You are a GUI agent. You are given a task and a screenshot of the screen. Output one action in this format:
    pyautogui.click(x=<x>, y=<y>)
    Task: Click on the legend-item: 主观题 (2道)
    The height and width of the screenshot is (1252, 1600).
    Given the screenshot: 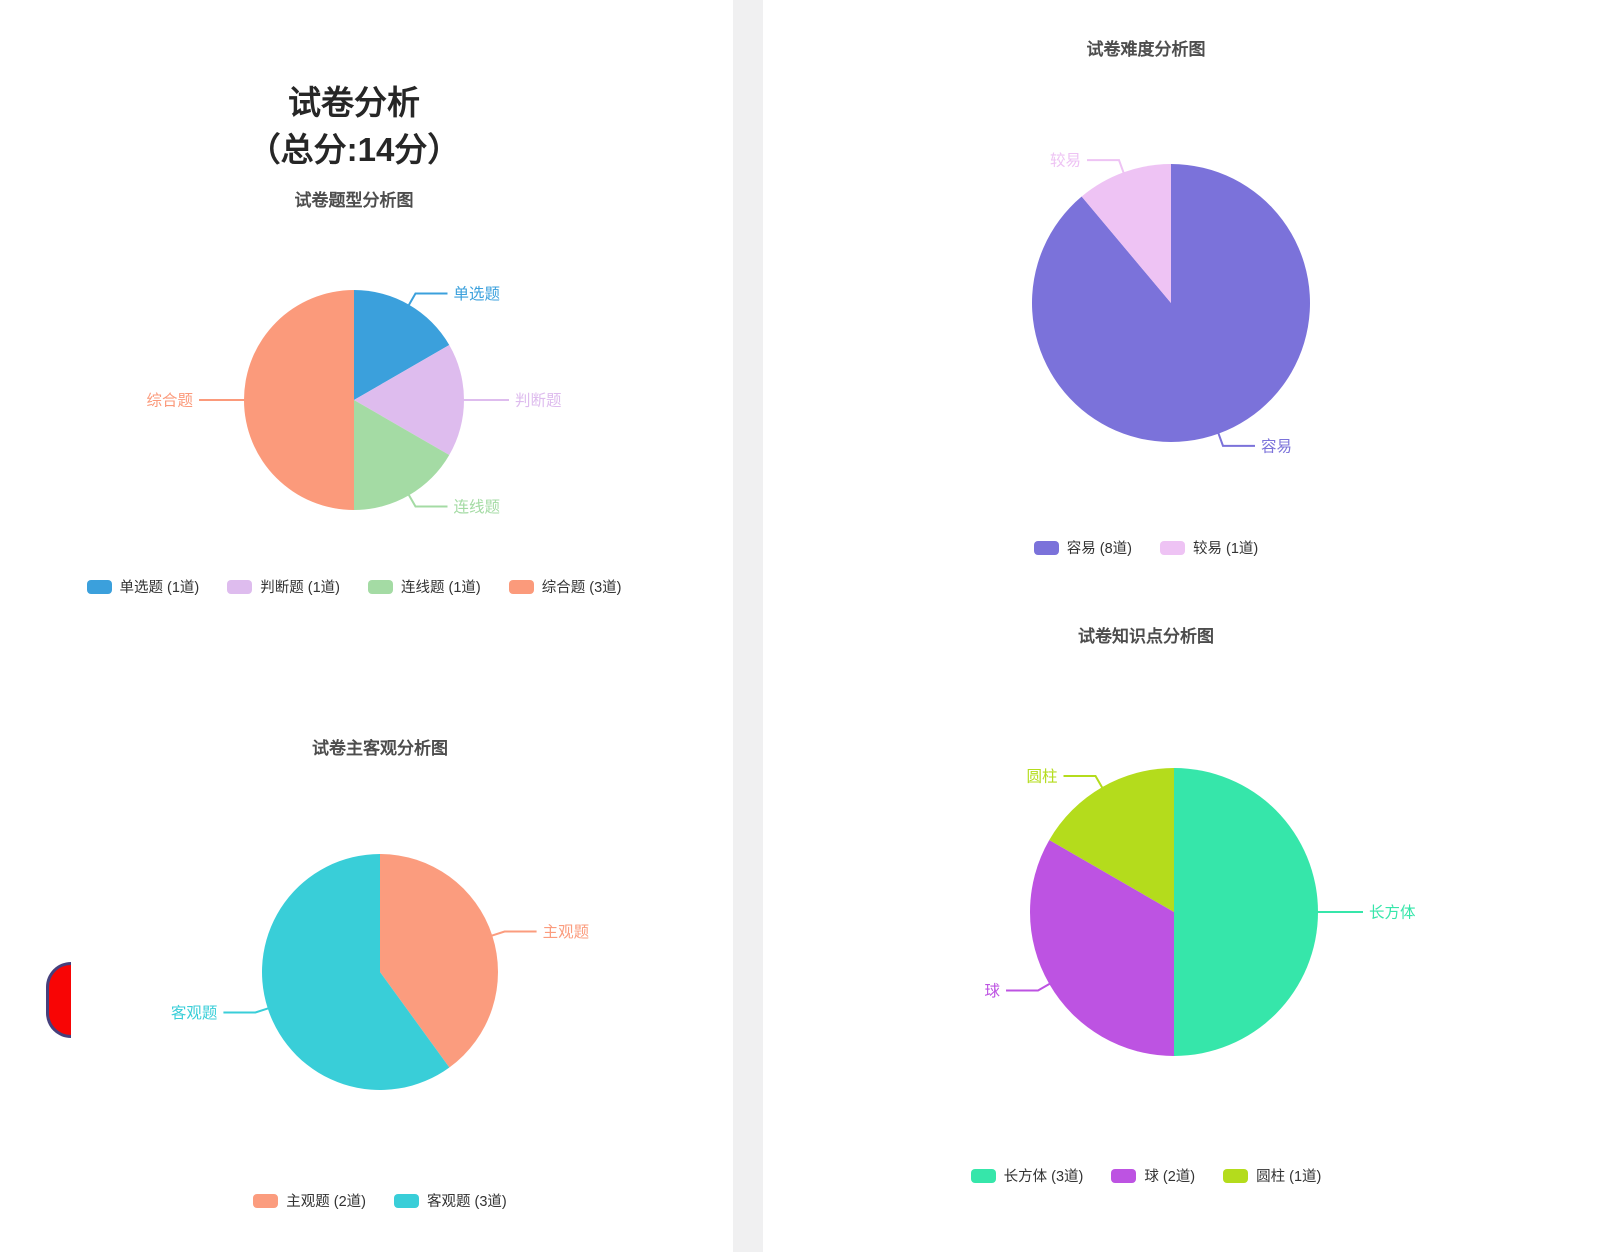 What is the action you would take?
    pyautogui.click(x=309, y=1200)
    